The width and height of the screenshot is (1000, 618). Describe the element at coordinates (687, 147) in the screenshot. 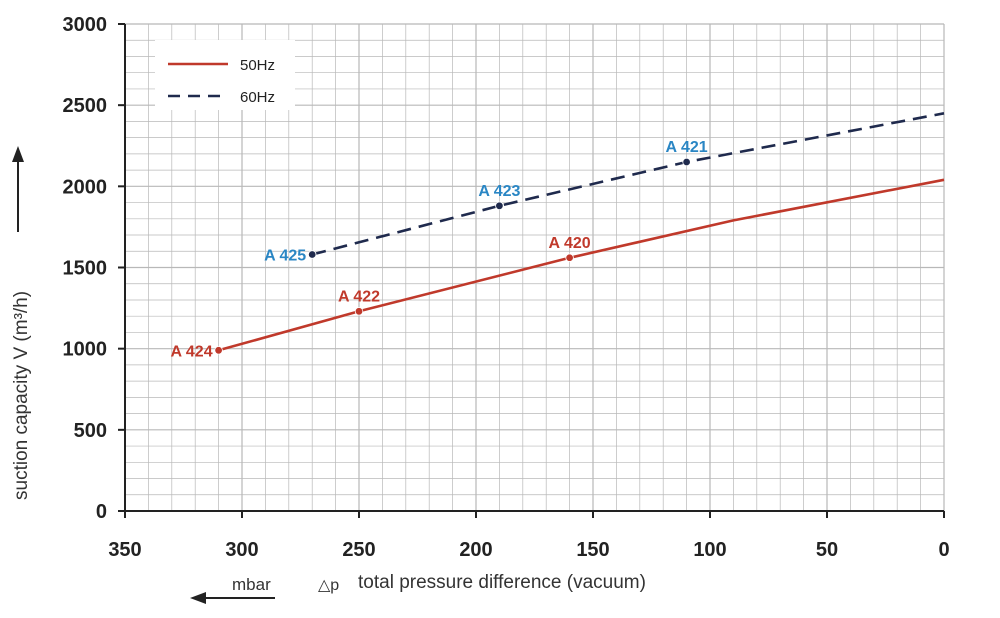

I see `point-label: A 421` at that location.